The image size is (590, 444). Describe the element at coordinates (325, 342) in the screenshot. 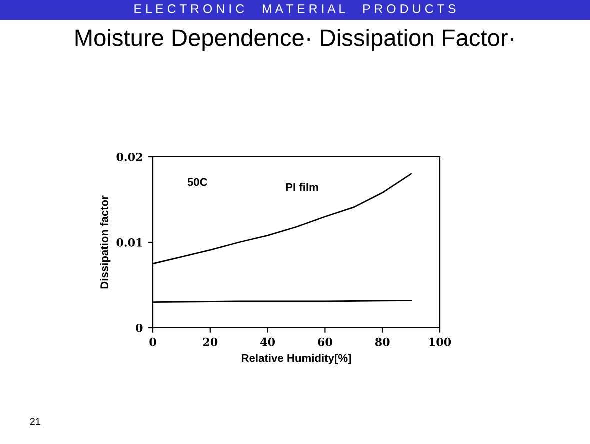

I see `x-tick-label: 60` at that location.